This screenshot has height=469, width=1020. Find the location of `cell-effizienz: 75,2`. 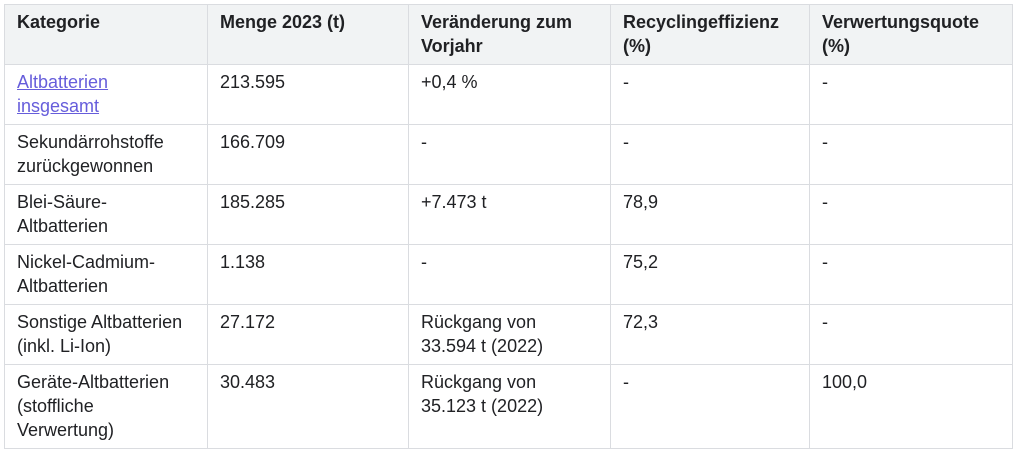

cell-effizienz: 75,2 is located at coordinates (710, 274).